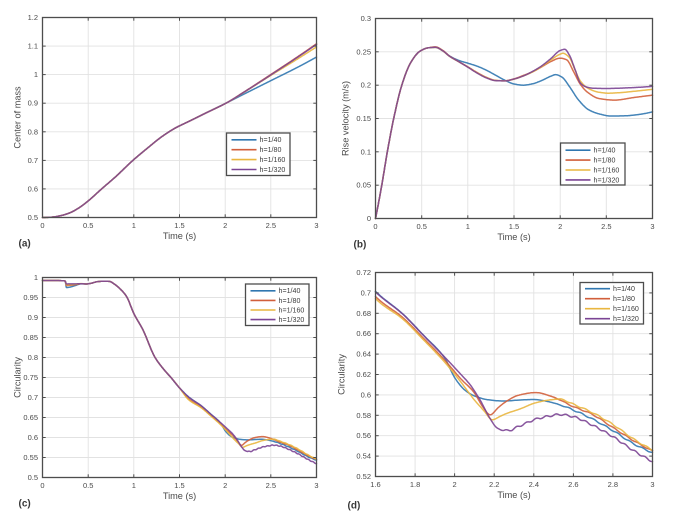  What do you see at coordinates (363, 333) in the screenshot?
I see `svg-text: 0.66` at bounding box center [363, 333].